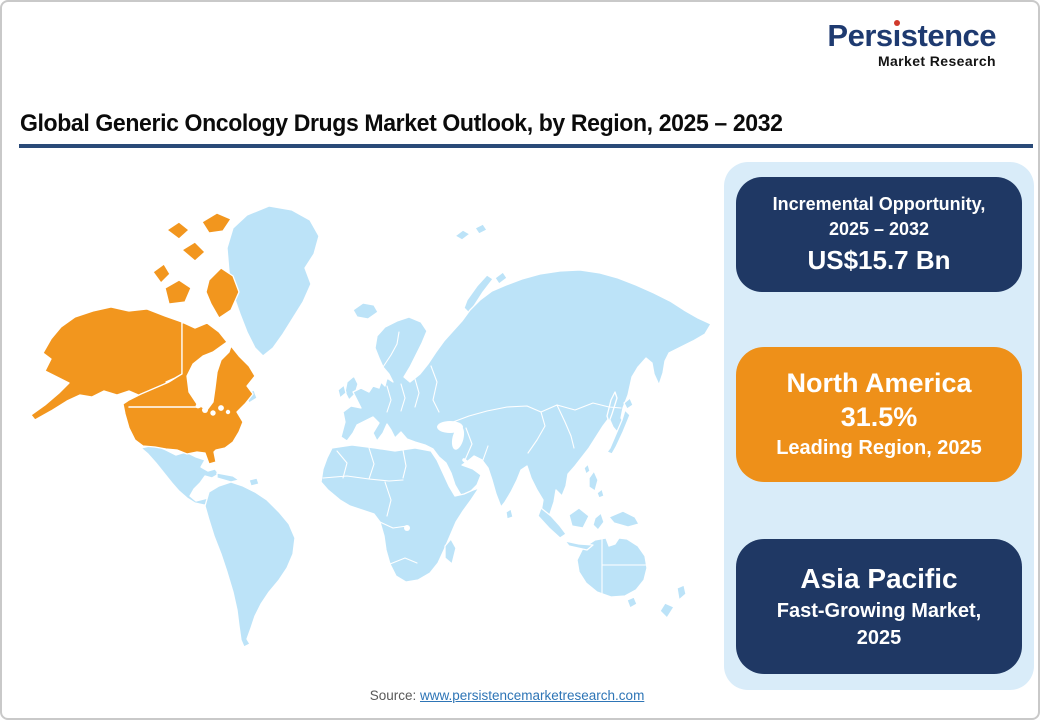  I want to click on map-lakes, so click(330, 467).